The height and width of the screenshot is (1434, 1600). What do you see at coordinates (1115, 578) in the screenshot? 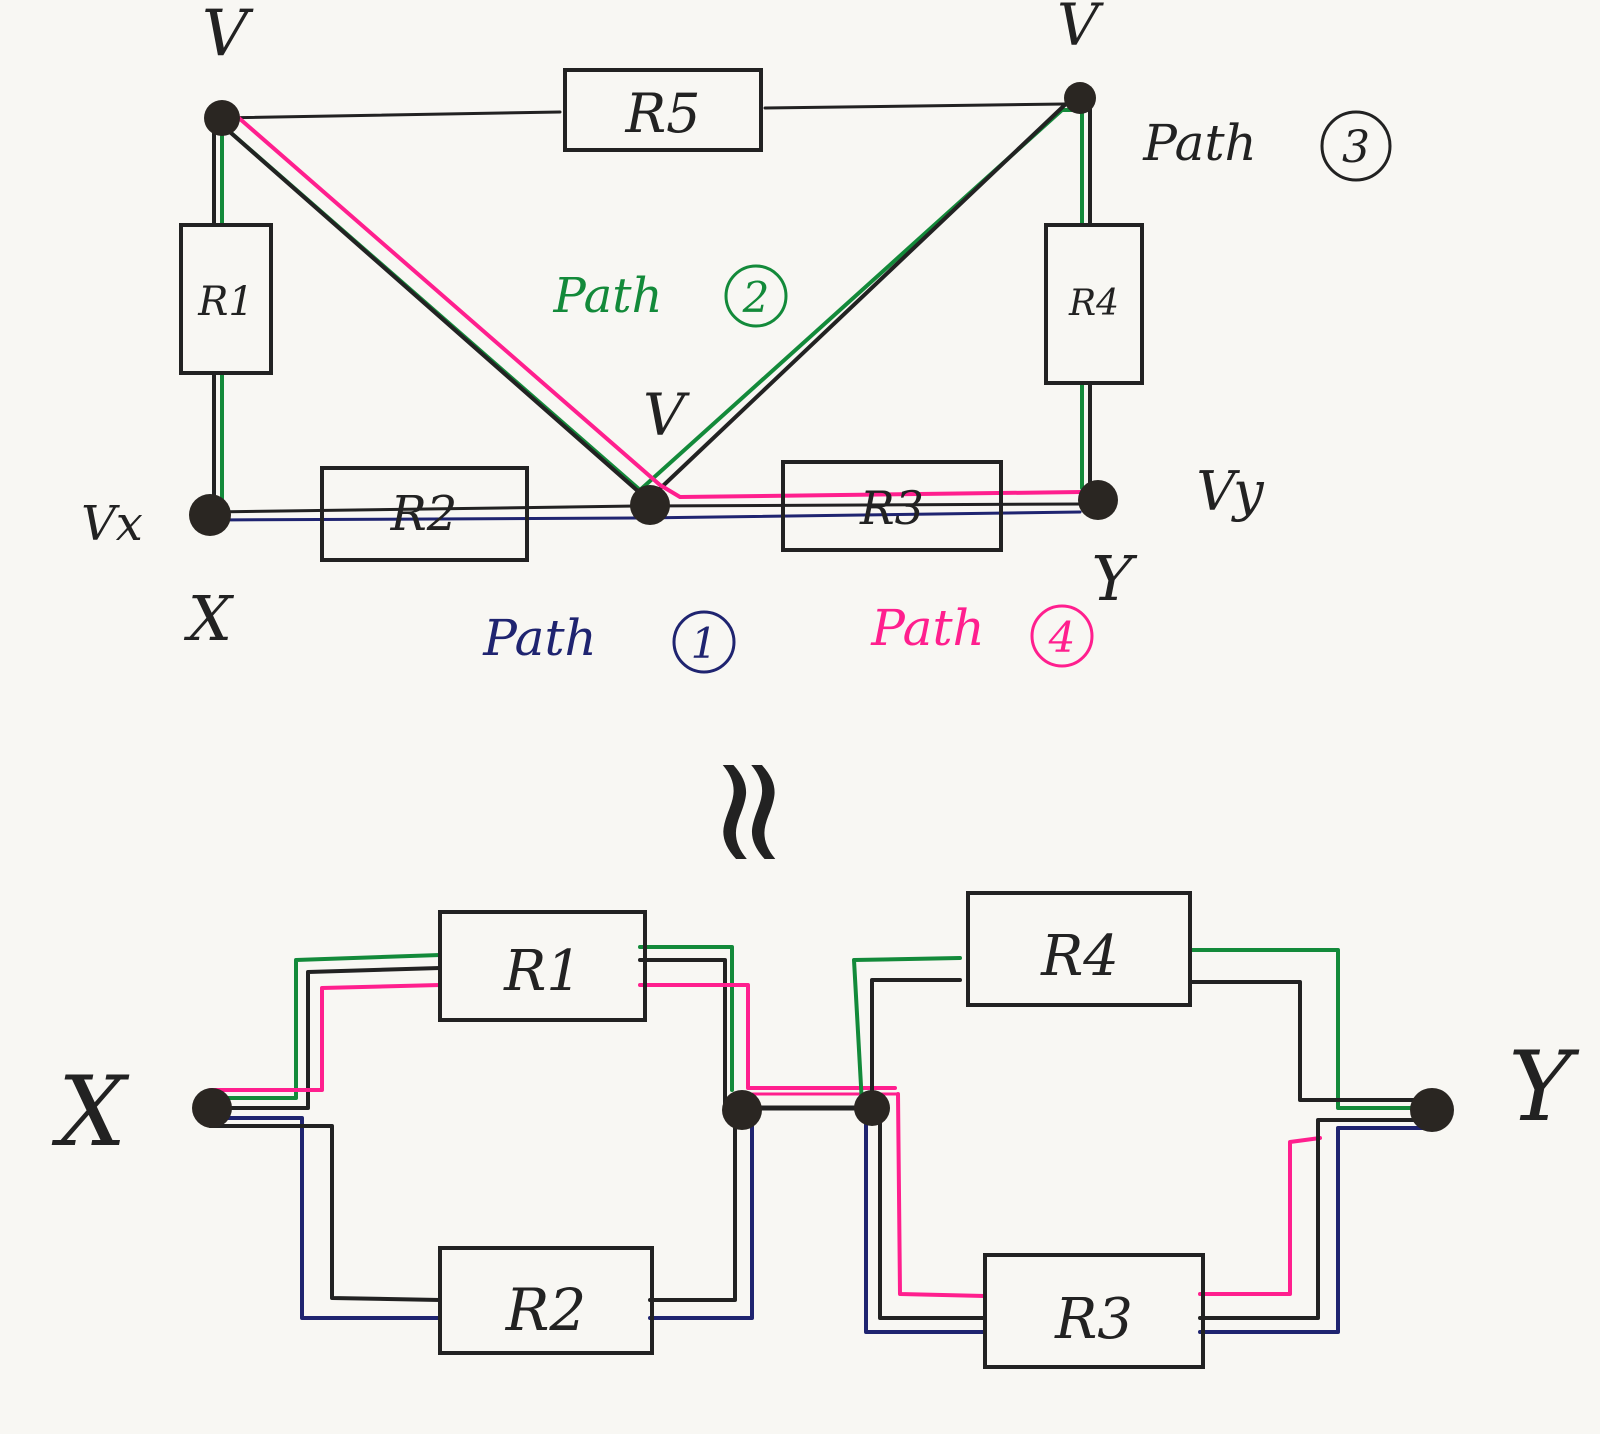
I see `node-label-y: Y` at bounding box center [1115, 578].